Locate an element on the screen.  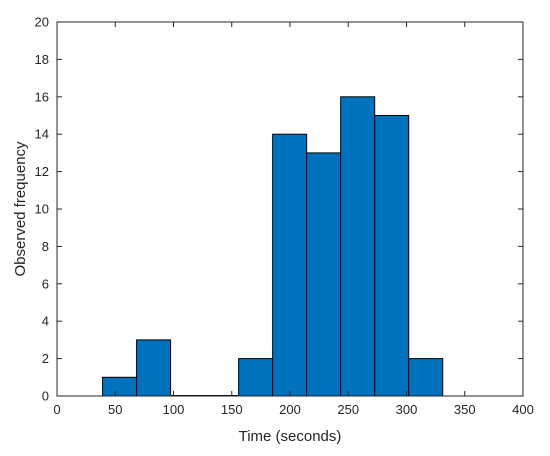
y-tick-label: 0 is located at coordinates (45, 396).